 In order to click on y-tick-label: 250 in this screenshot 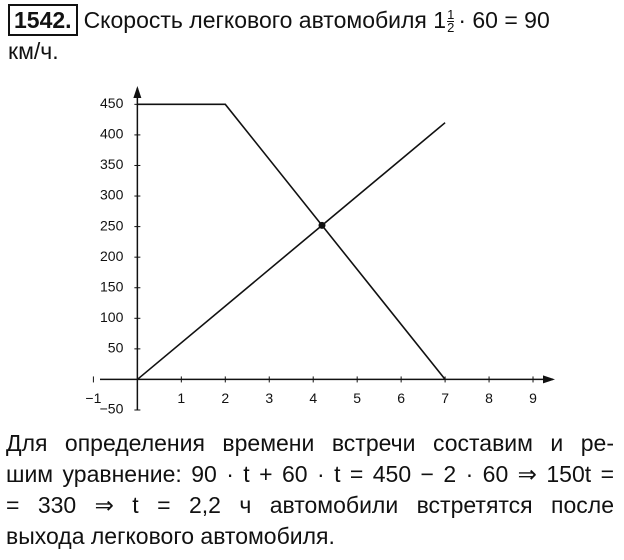, I will do `click(112, 225)`.